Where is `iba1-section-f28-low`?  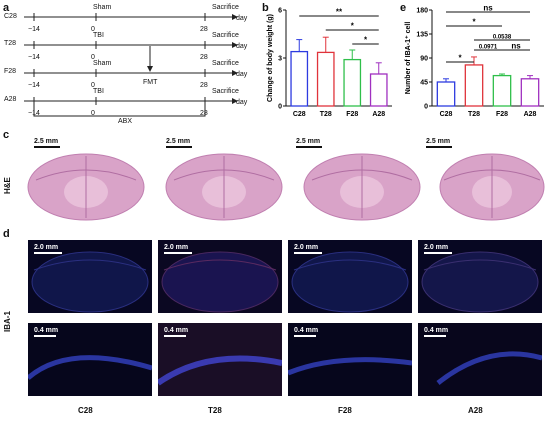
iba1-section-f28-low is located at coordinates (350, 276).